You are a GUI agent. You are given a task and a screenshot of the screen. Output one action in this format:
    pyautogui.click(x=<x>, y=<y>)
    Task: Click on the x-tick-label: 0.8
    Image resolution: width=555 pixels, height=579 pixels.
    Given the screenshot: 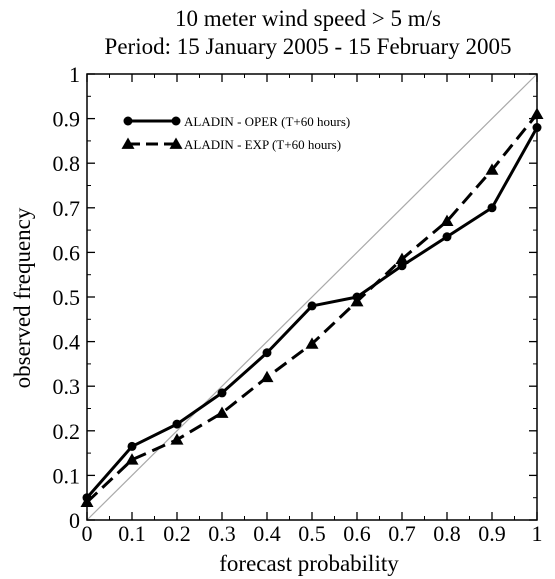 What is the action you would take?
    pyautogui.click(x=447, y=533)
    